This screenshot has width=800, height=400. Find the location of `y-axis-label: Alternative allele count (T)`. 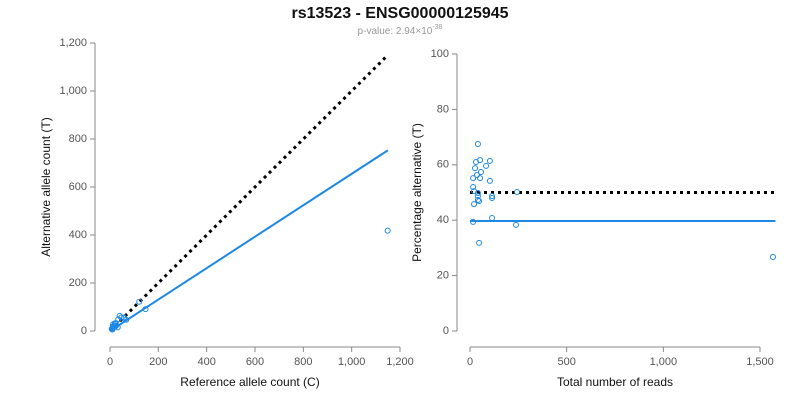

y-axis-label: Alternative allele count (T) is located at coordinates (46, 186).